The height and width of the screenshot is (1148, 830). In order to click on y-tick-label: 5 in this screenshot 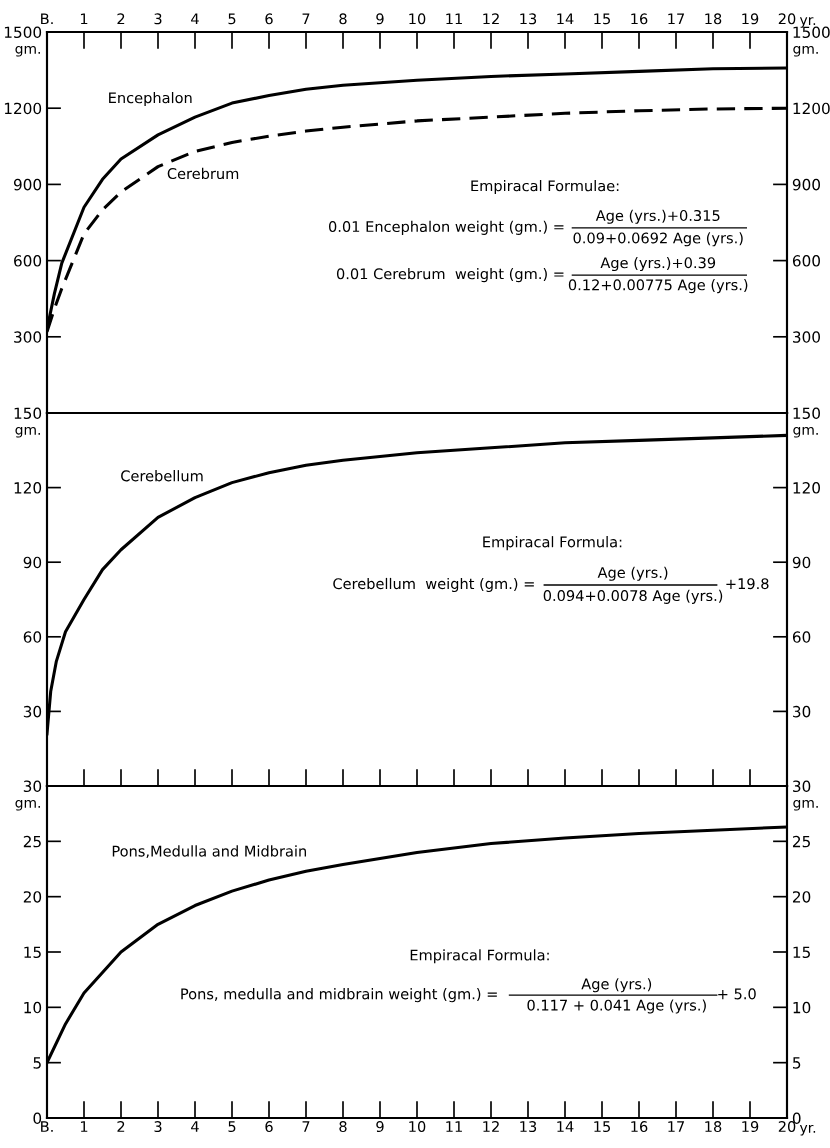, I will do `click(37, 1063)`.